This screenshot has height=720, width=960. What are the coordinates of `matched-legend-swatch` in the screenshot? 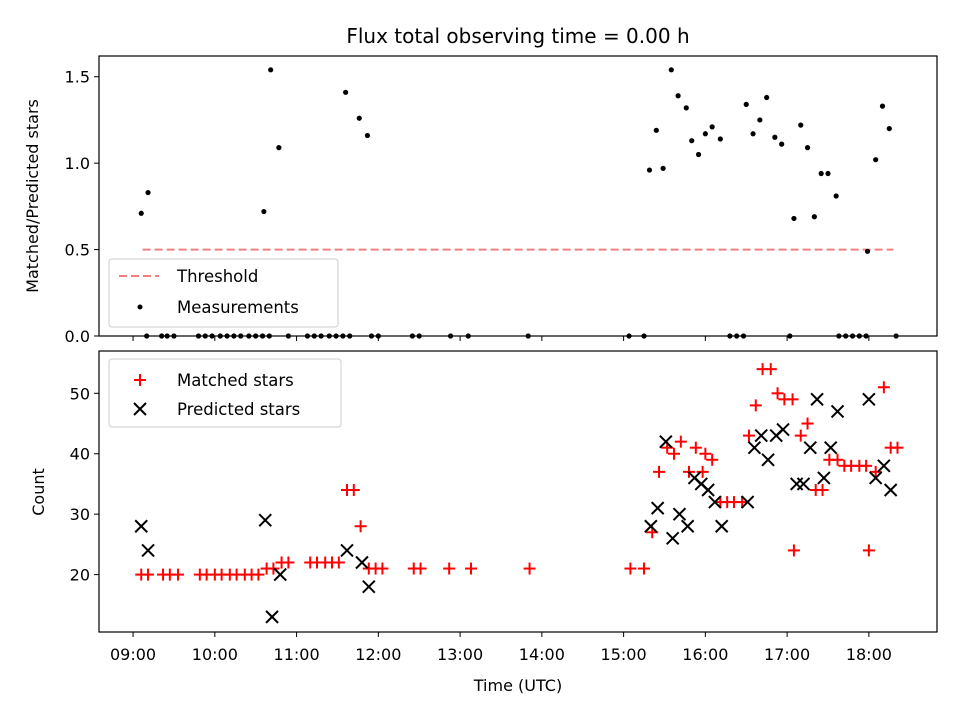 It's located at (140, 380).